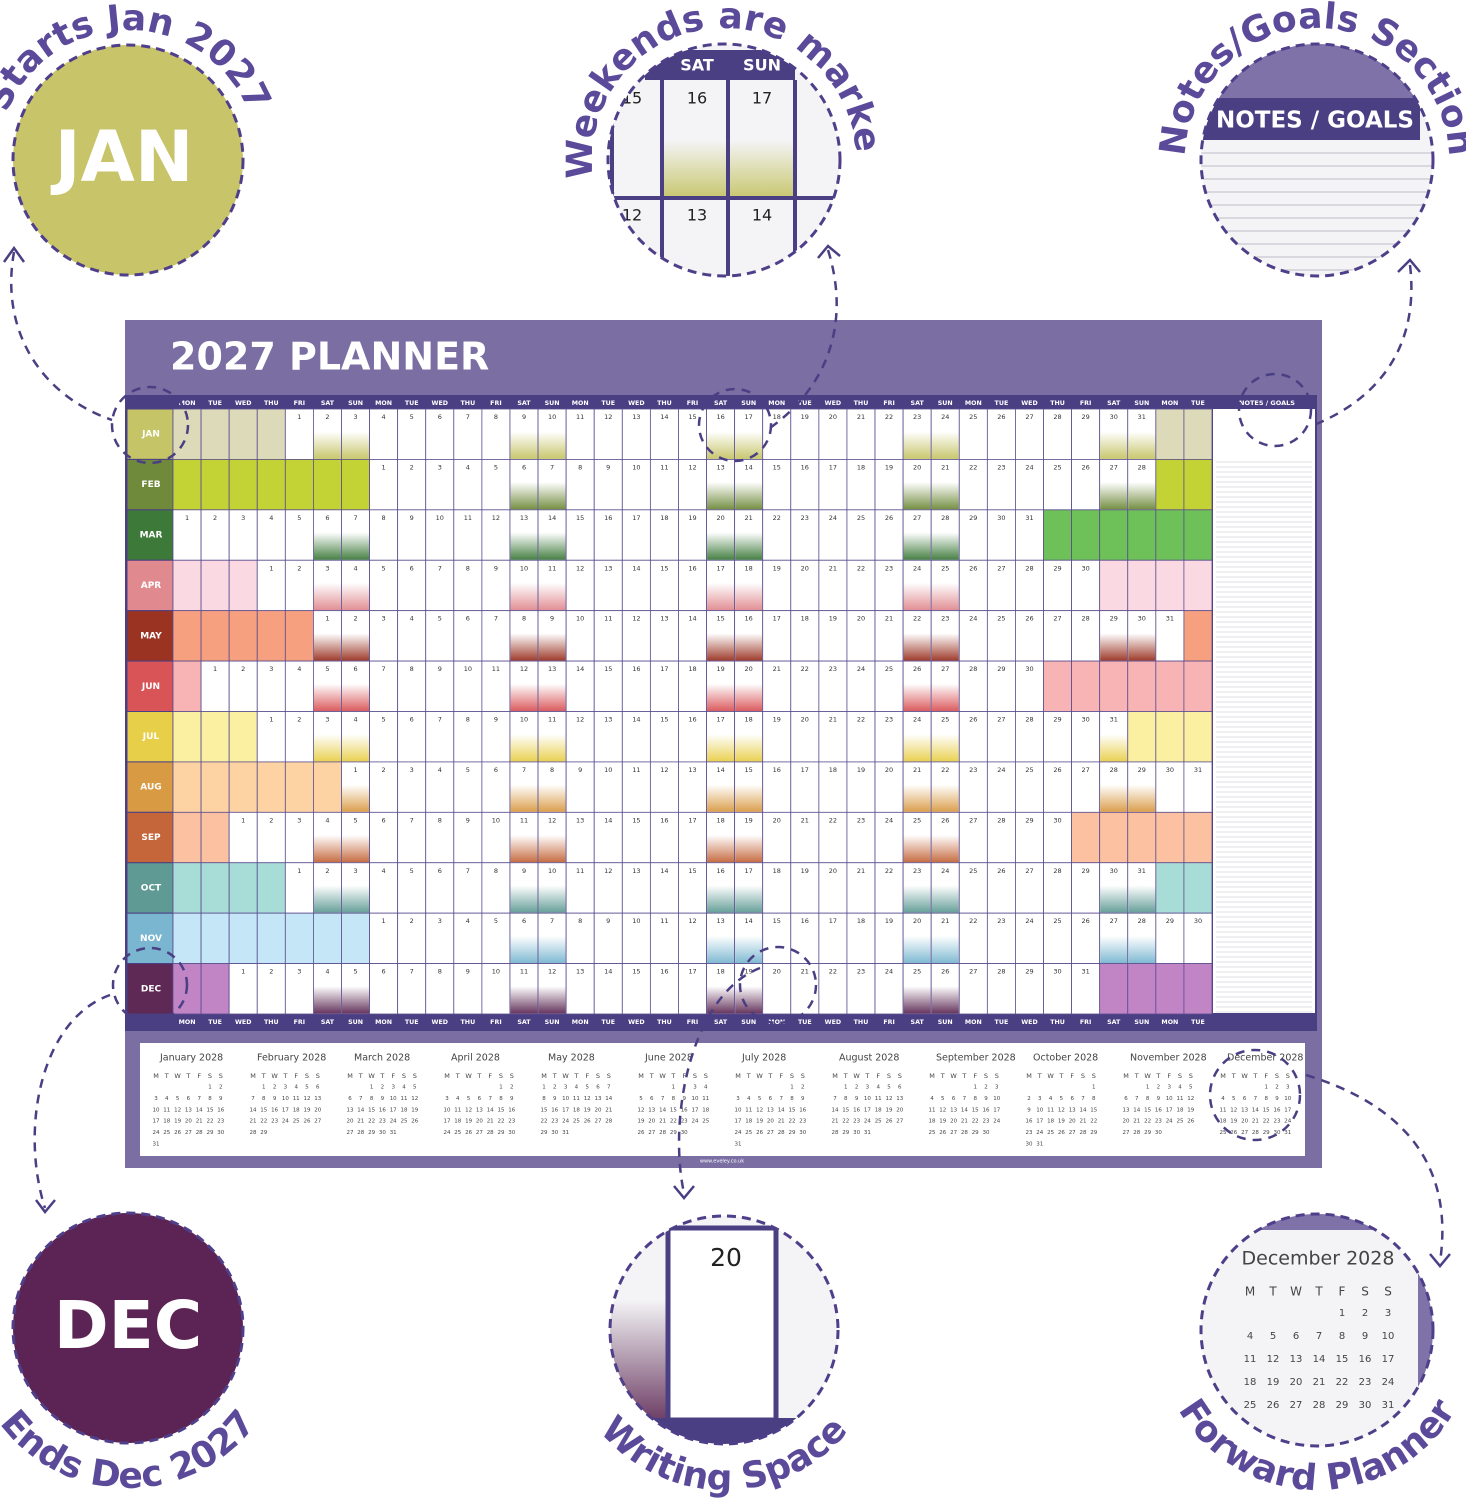  What do you see at coordinates (692, 871) in the screenshot?
I see `day-number: 15` at bounding box center [692, 871].